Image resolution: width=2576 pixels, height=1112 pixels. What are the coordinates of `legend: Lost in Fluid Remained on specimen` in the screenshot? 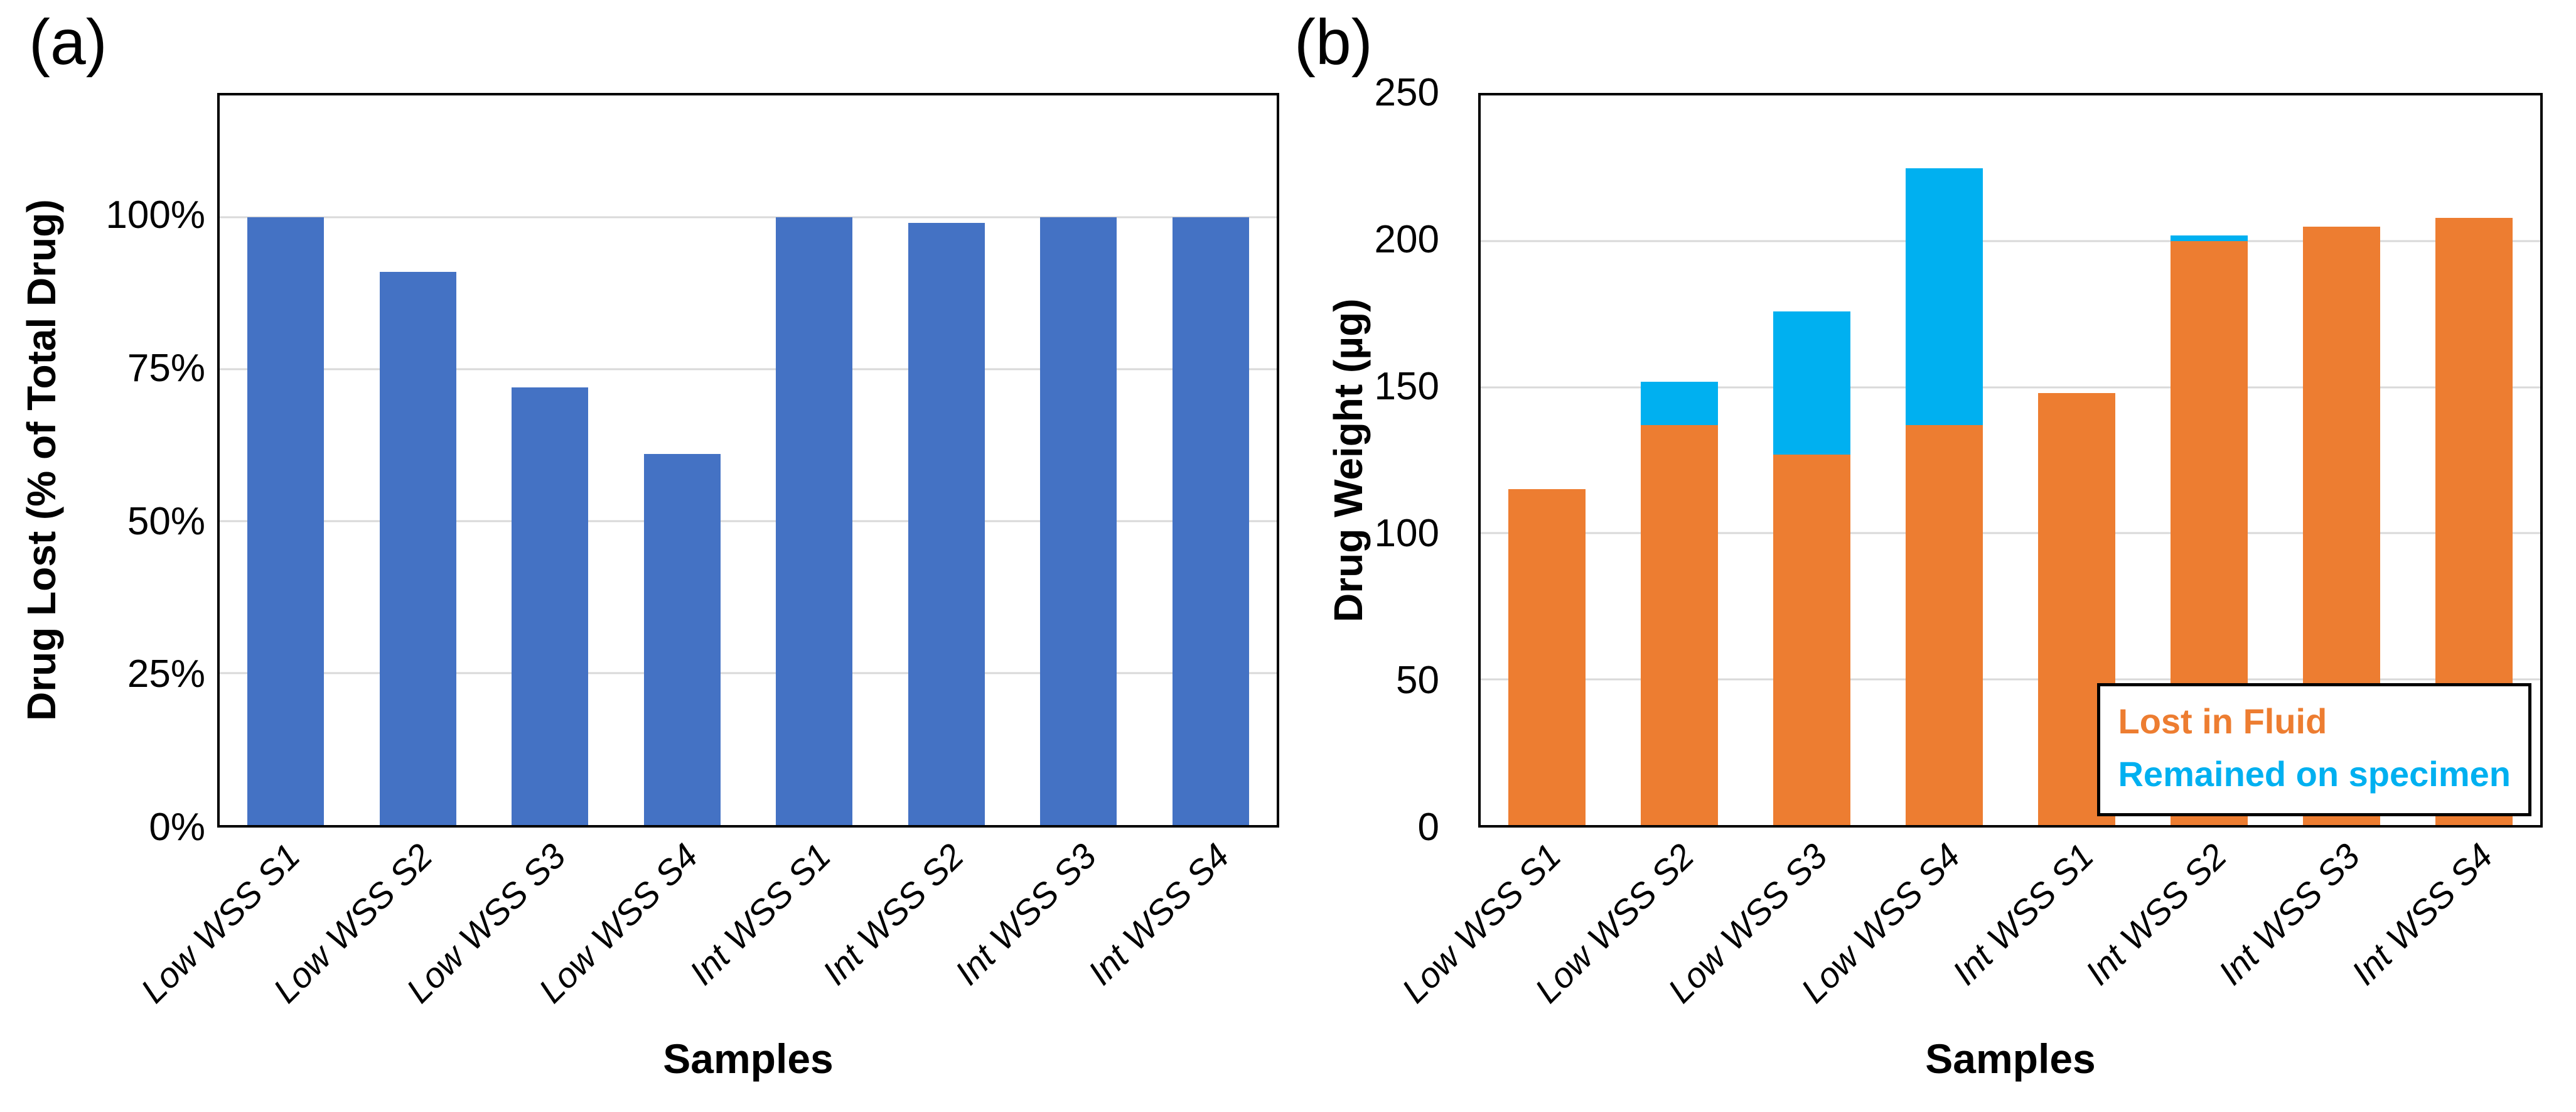 It's located at (2314, 750).